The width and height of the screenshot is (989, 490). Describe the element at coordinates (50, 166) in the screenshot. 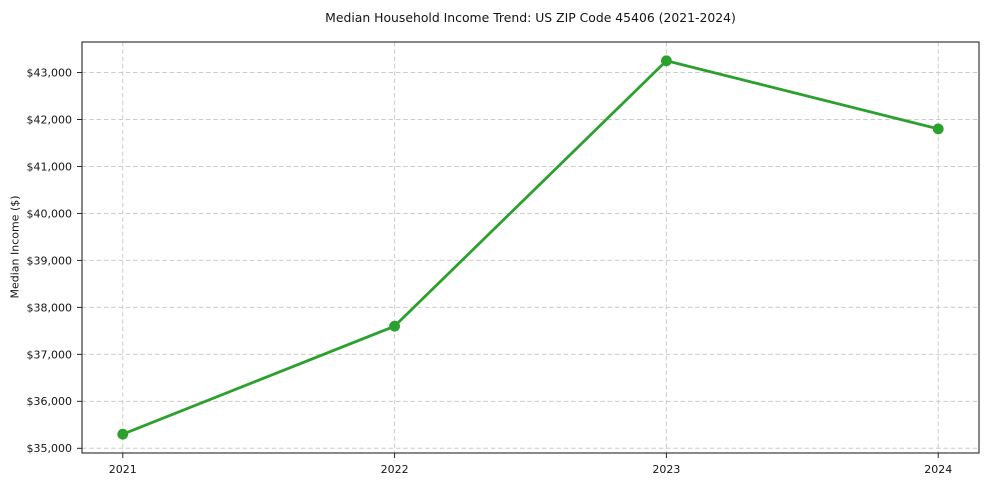

I see `y-tick-label: $41,000` at that location.